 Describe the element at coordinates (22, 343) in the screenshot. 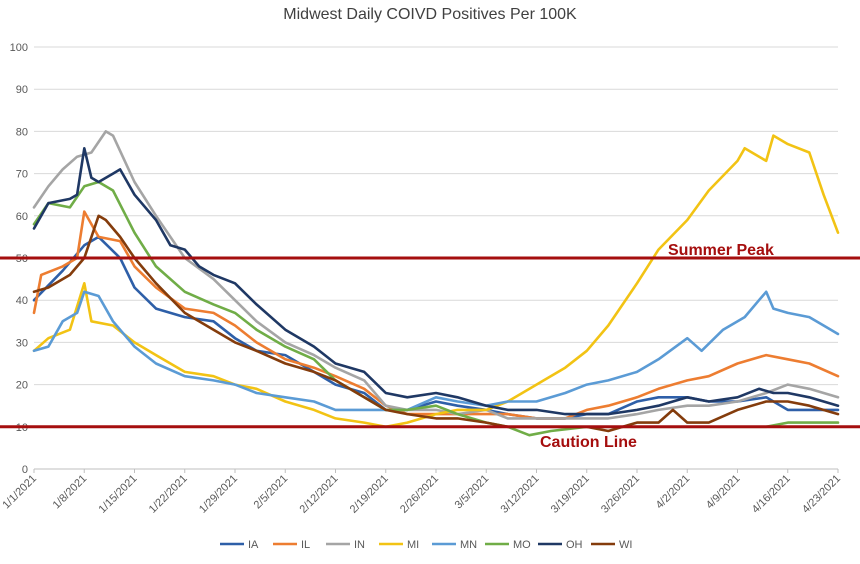

I see `y-tick-label: 30` at that location.